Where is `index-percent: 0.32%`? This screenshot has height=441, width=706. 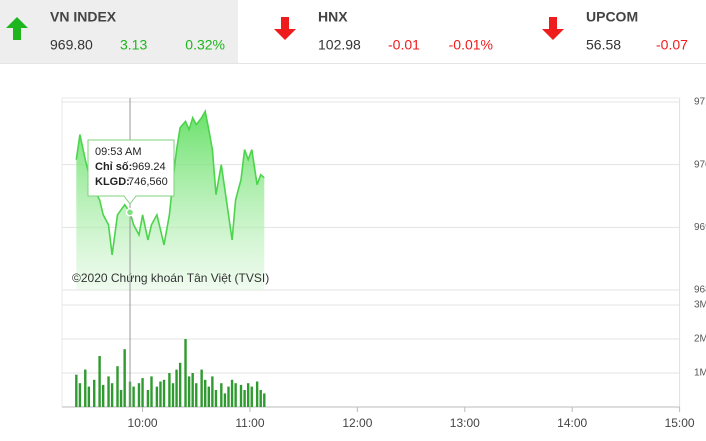
index-percent: 0.32% is located at coordinates (205, 45).